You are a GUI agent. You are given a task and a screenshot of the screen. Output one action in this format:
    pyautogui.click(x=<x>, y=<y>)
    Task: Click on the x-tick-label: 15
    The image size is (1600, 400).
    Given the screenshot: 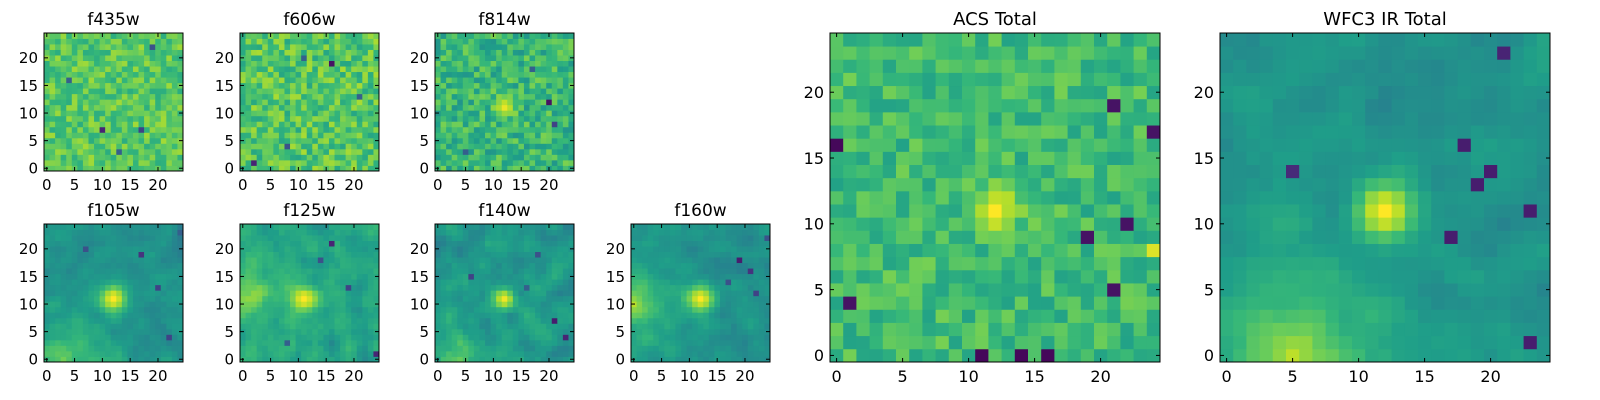 What is the action you would take?
    pyautogui.click(x=130, y=376)
    